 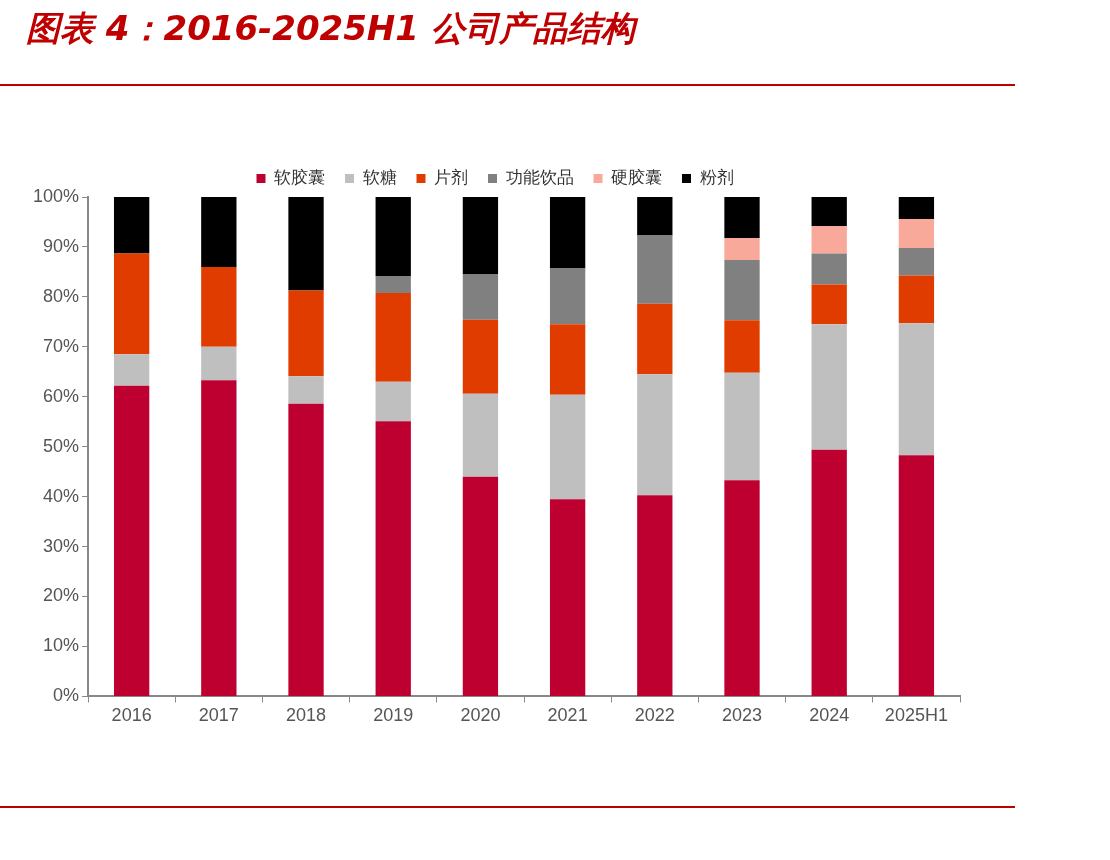 What do you see at coordinates (379, 176) in the screenshot?
I see `legend-label: 软糖` at bounding box center [379, 176].